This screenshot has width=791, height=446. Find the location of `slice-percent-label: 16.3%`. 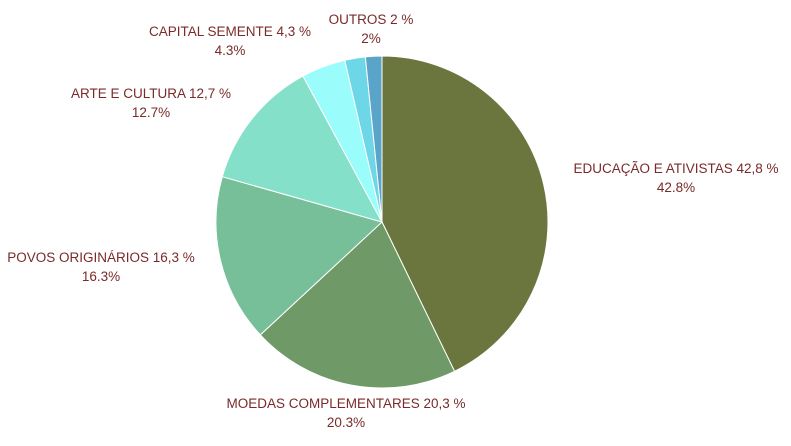

slice-percent-label: 16.3% is located at coordinates (101, 276).